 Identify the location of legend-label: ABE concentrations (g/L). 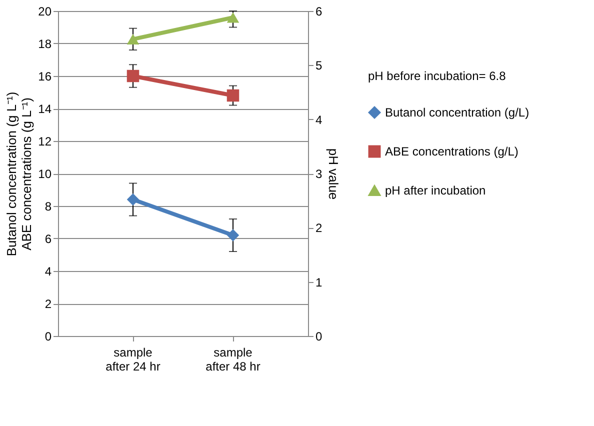
(451, 151).